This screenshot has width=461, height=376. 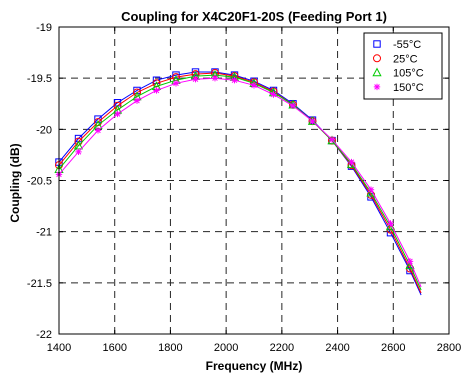 What do you see at coordinates (377, 44) in the screenshot?
I see `legend-marker-square` at bounding box center [377, 44].